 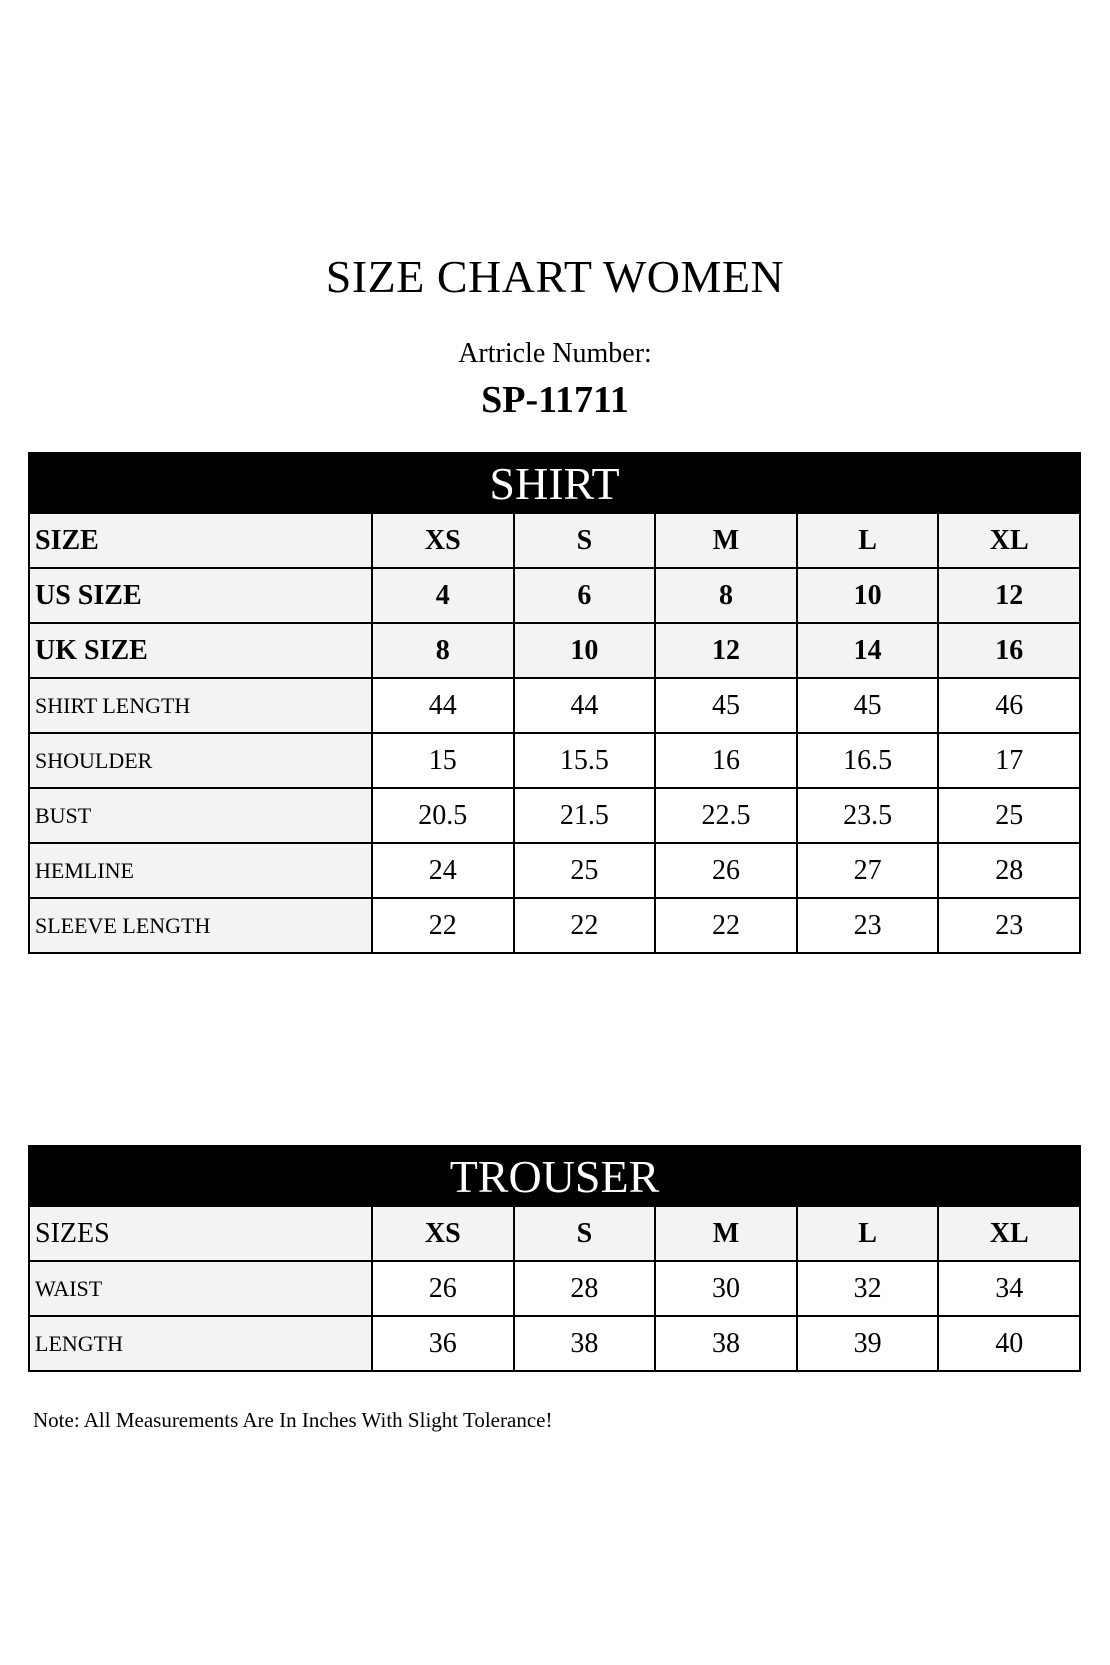 What do you see at coordinates (584, 595) in the screenshot?
I see `cell-value: 6` at bounding box center [584, 595].